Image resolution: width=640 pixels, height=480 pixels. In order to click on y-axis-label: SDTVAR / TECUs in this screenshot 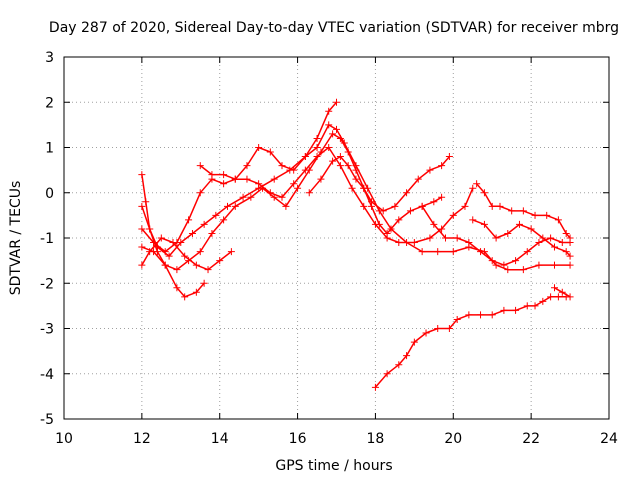, I will do `click(16, 238)`.